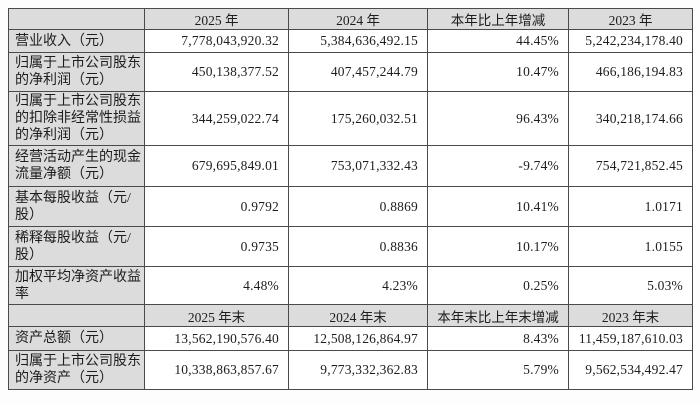 The image size is (700, 403). Describe the element at coordinates (630, 118) in the screenshot. I see `metric-value: 340,218,174.66` at that location.